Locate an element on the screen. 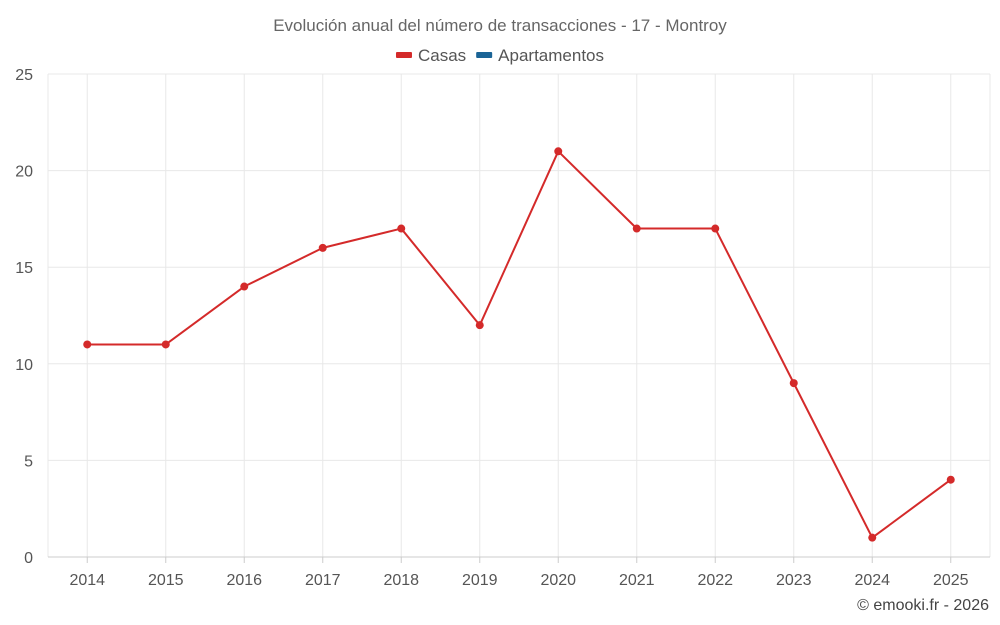  x-tick-label: 2018 is located at coordinates (401, 580).